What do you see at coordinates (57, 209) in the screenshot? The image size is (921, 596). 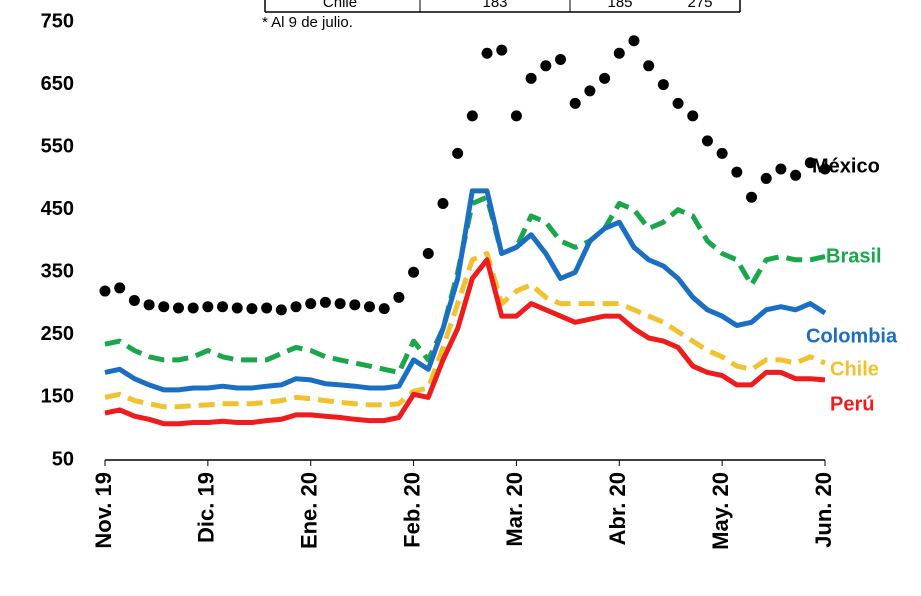 I see `y-tick-label: 450` at bounding box center [57, 209].